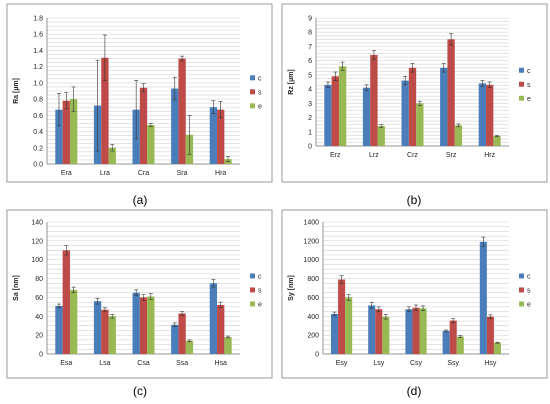 The height and width of the screenshot is (404, 550). Describe the element at coordinates (342, 106) in the screenshot. I see `bar-e-Erz` at that location.